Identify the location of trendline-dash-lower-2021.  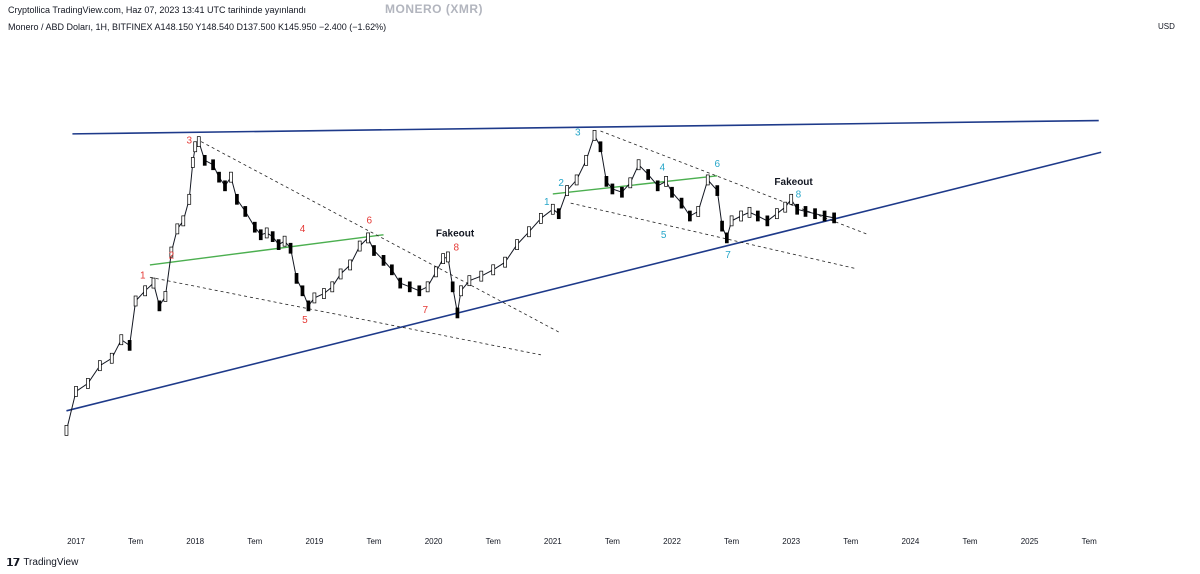
(713, 236).